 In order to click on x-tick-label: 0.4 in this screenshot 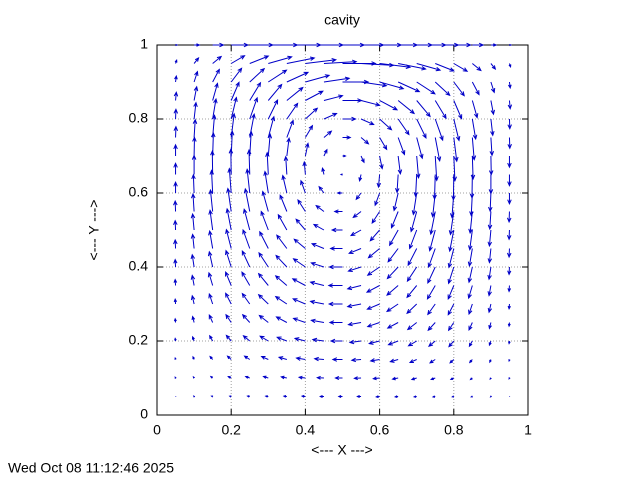, I will do `click(306, 430)`.